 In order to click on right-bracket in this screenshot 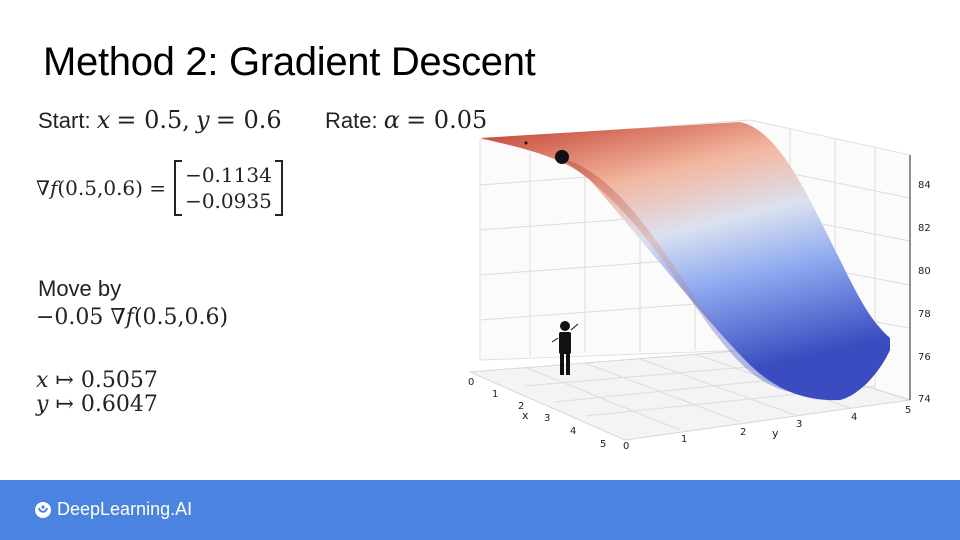, I will do `click(278, 188)`.